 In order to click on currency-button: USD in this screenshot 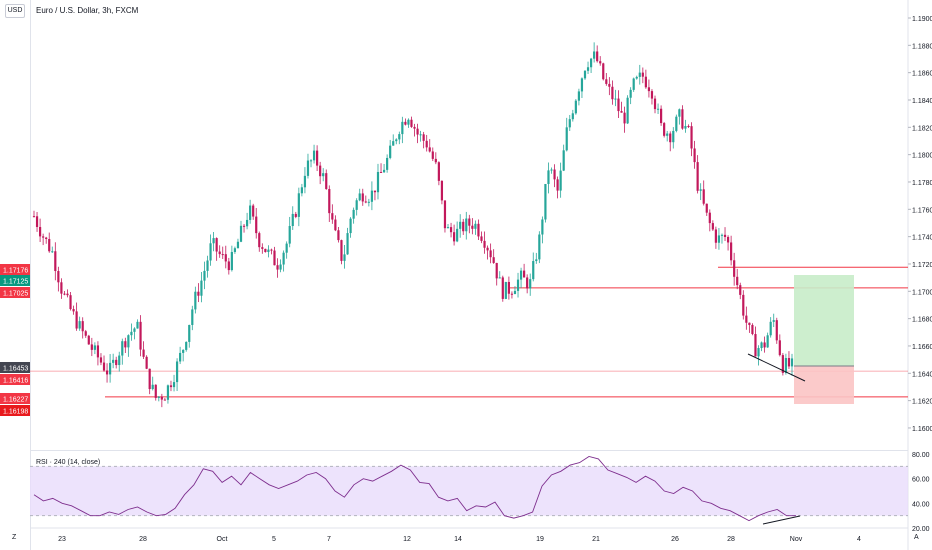, I will do `click(15, 11)`.